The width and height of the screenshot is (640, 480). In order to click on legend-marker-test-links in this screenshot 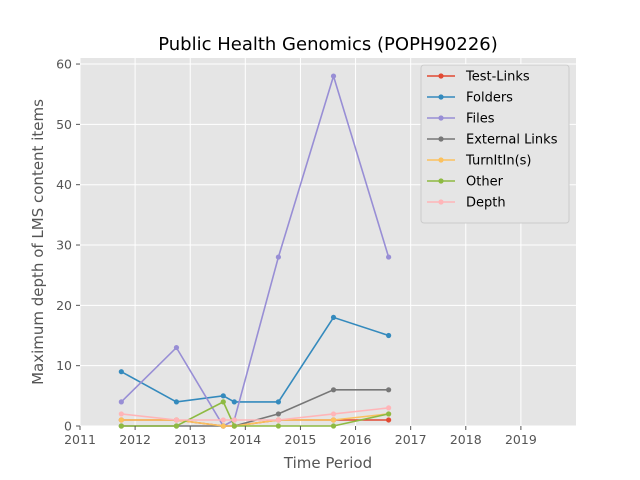, I will do `click(441, 76)`.